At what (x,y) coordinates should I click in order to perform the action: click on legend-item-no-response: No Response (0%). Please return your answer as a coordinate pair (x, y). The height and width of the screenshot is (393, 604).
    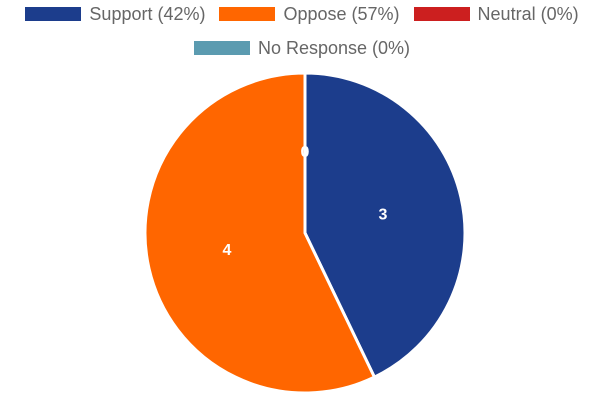
    Looking at the image, I should click on (302, 48).